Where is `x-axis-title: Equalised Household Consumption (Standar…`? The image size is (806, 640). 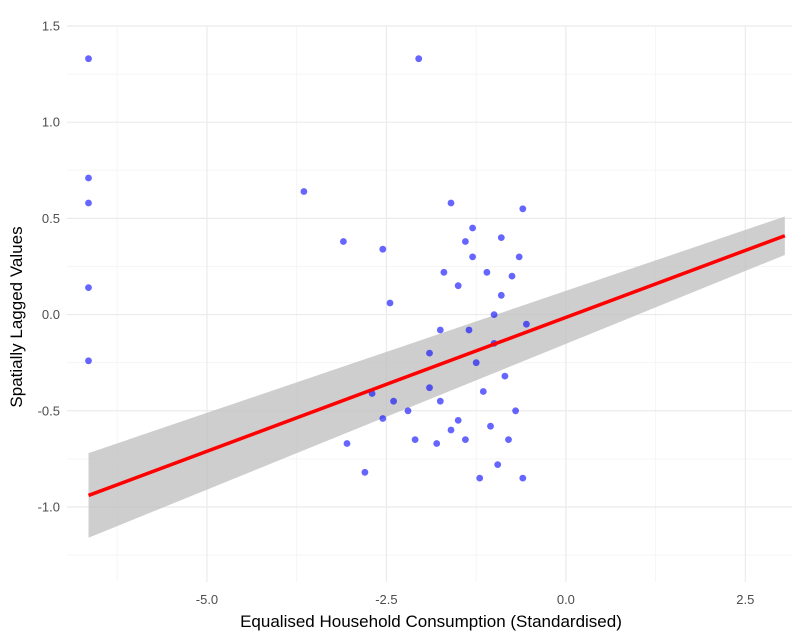 x-axis-title: Equalised Household Consumption (Standar… is located at coordinates (431, 621).